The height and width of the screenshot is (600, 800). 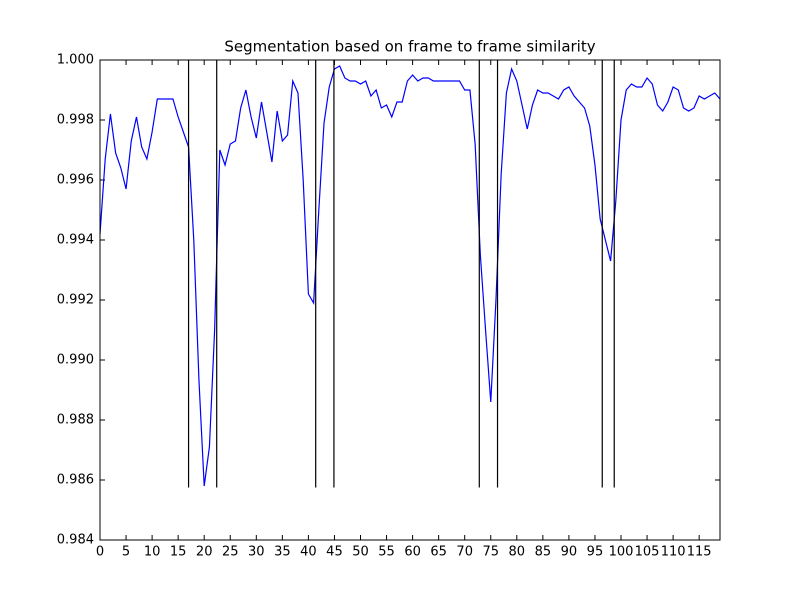 What do you see at coordinates (178, 552) in the screenshot?
I see `x-tick-label: 15` at bounding box center [178, 552].